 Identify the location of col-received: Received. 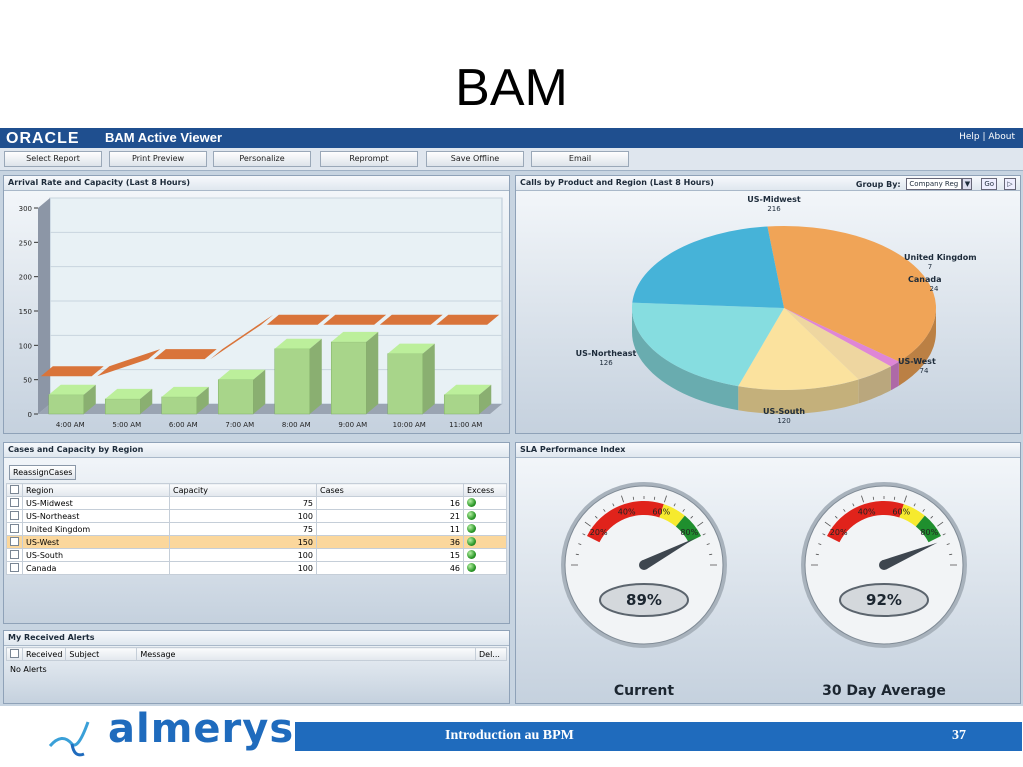
(44, 654).